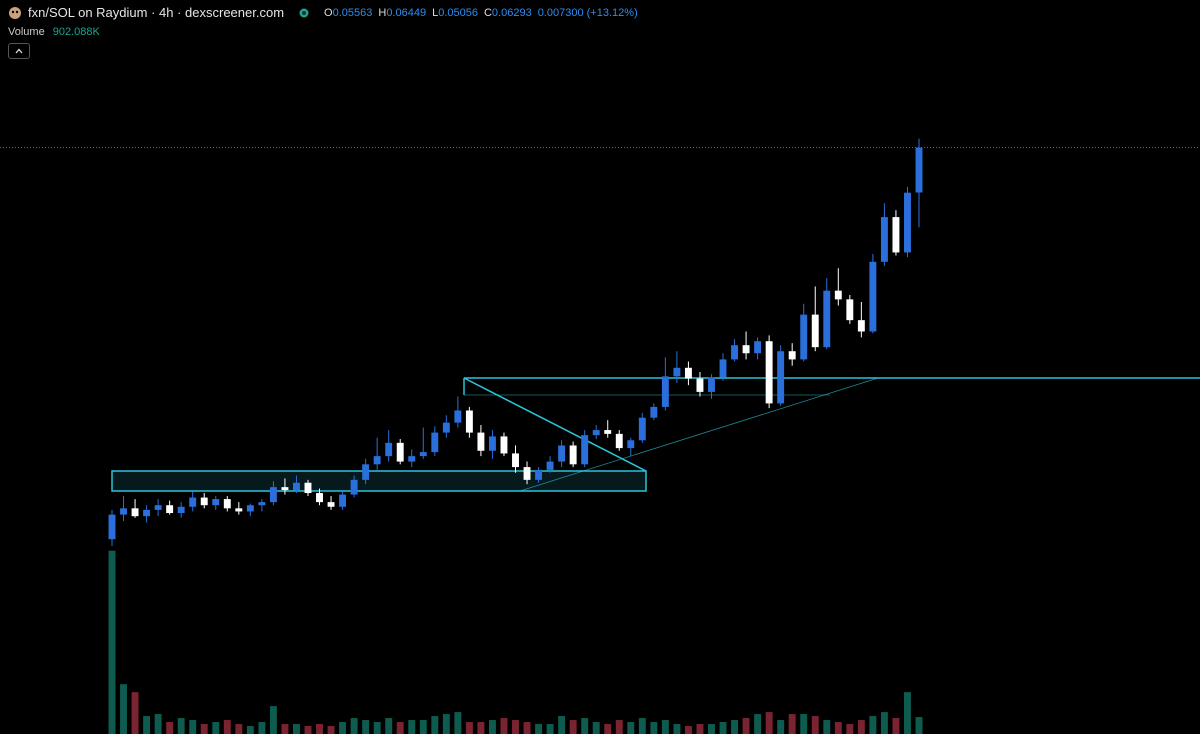 The height and width of the screenshot is (734, 1200). Describe the element at coordinates (19, 51) in the screenshot. I see `collapse-button` at that location.